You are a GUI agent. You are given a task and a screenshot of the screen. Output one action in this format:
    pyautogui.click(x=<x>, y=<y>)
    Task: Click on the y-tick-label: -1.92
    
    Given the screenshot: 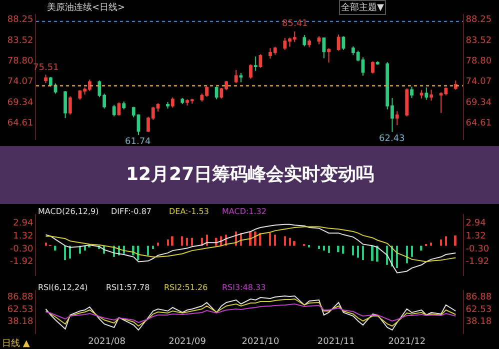 What is the action you would take?
    pyautogui.click(x=22, y=262)
    